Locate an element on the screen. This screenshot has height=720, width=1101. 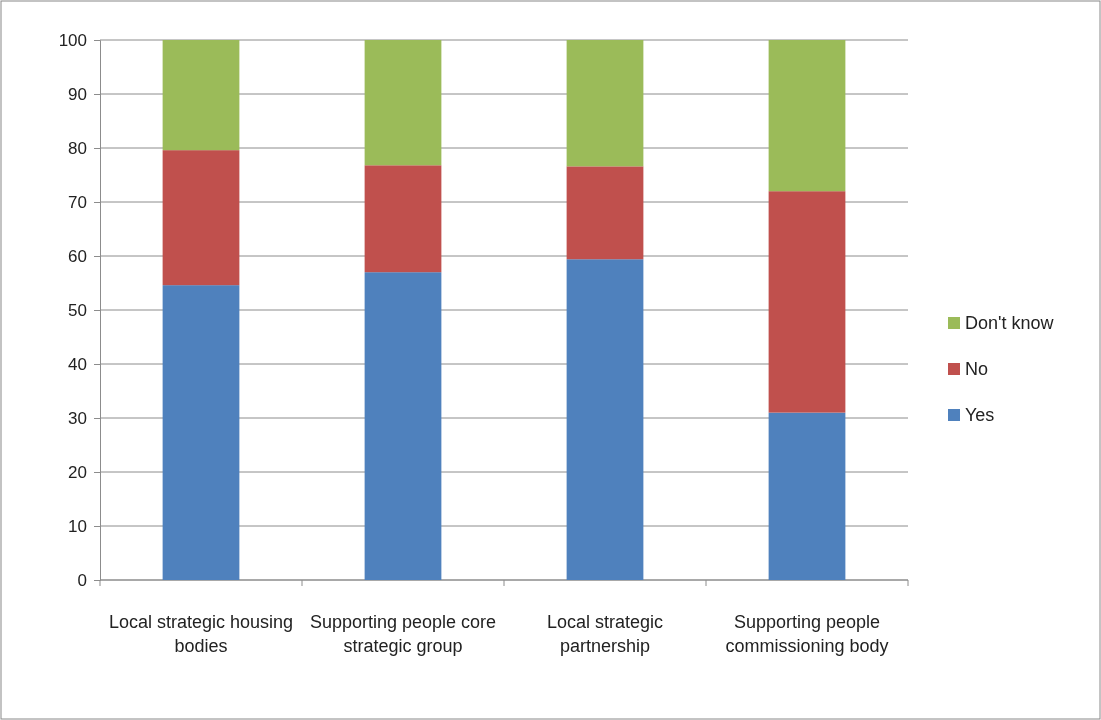
y-tick-label: 50 is located at coordinates (77, 310).